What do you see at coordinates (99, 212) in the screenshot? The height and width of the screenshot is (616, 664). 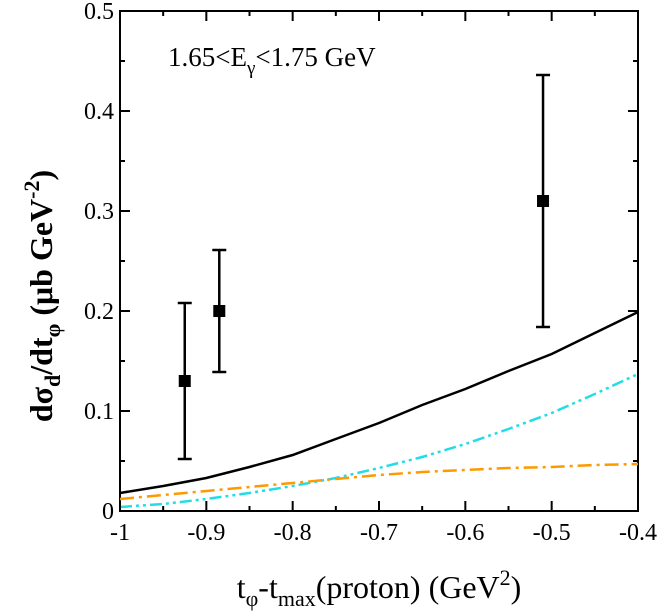 I see `y-tick-label: 0.3` at bounding box center [99, 212].